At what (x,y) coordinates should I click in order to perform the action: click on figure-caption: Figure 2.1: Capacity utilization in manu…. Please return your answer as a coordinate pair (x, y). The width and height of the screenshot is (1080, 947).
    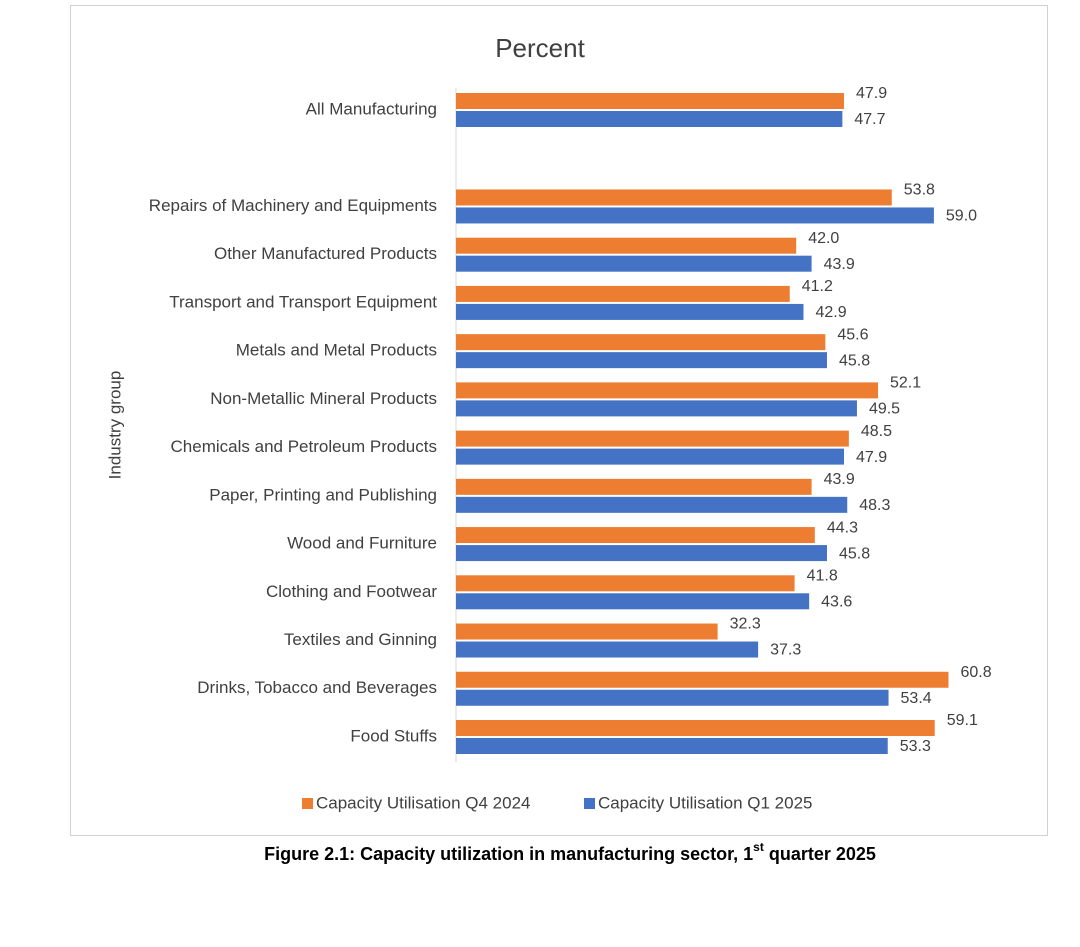
    Looking at the image, I should click on (570, 852).